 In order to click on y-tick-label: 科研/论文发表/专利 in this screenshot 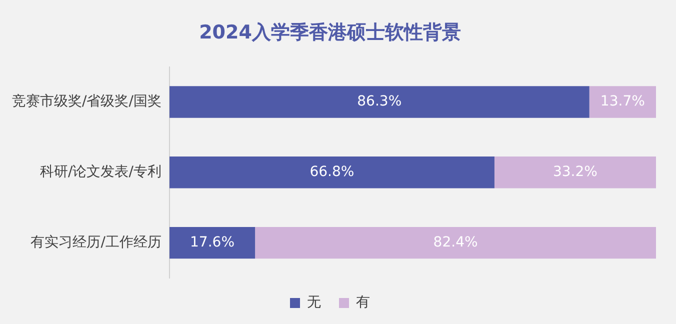, I will do `click(101, 172)`.